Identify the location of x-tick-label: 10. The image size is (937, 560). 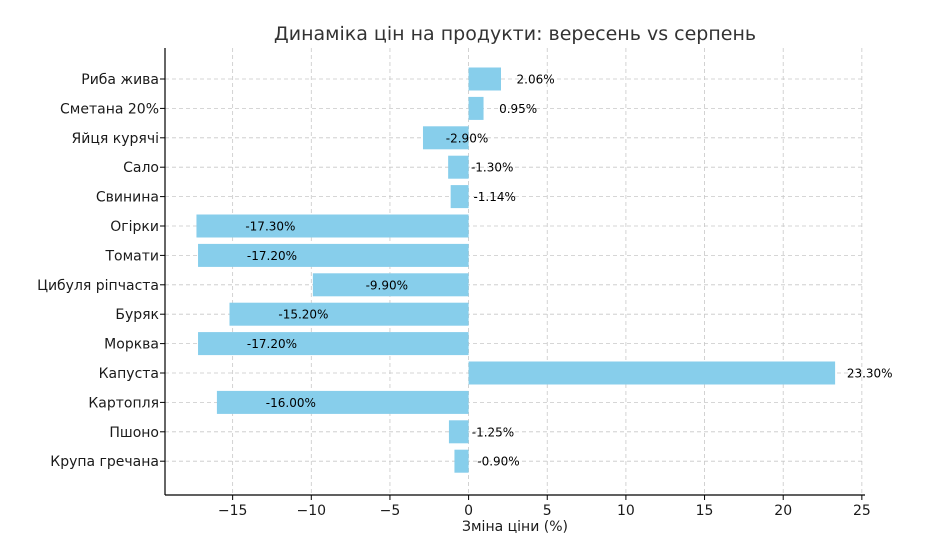
(626, 511).